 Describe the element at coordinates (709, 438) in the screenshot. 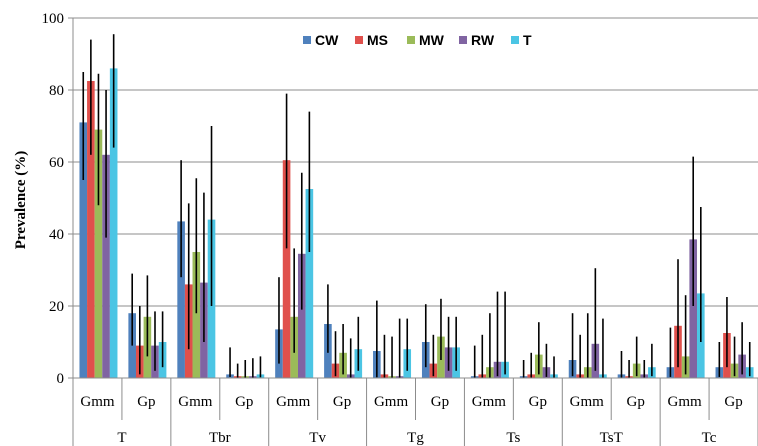

I see `x-group-label: Tc` at that location.